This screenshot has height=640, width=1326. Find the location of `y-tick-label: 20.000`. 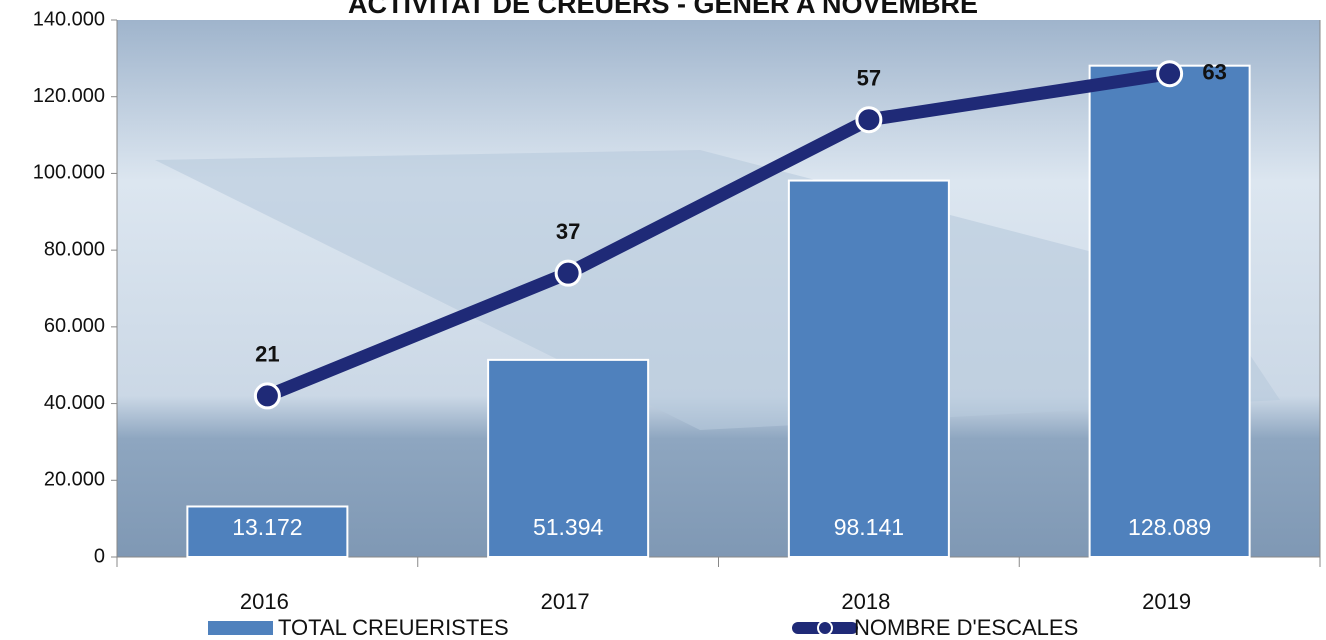

y-tick-label: 20.000 is located at coordinates (74, 480).